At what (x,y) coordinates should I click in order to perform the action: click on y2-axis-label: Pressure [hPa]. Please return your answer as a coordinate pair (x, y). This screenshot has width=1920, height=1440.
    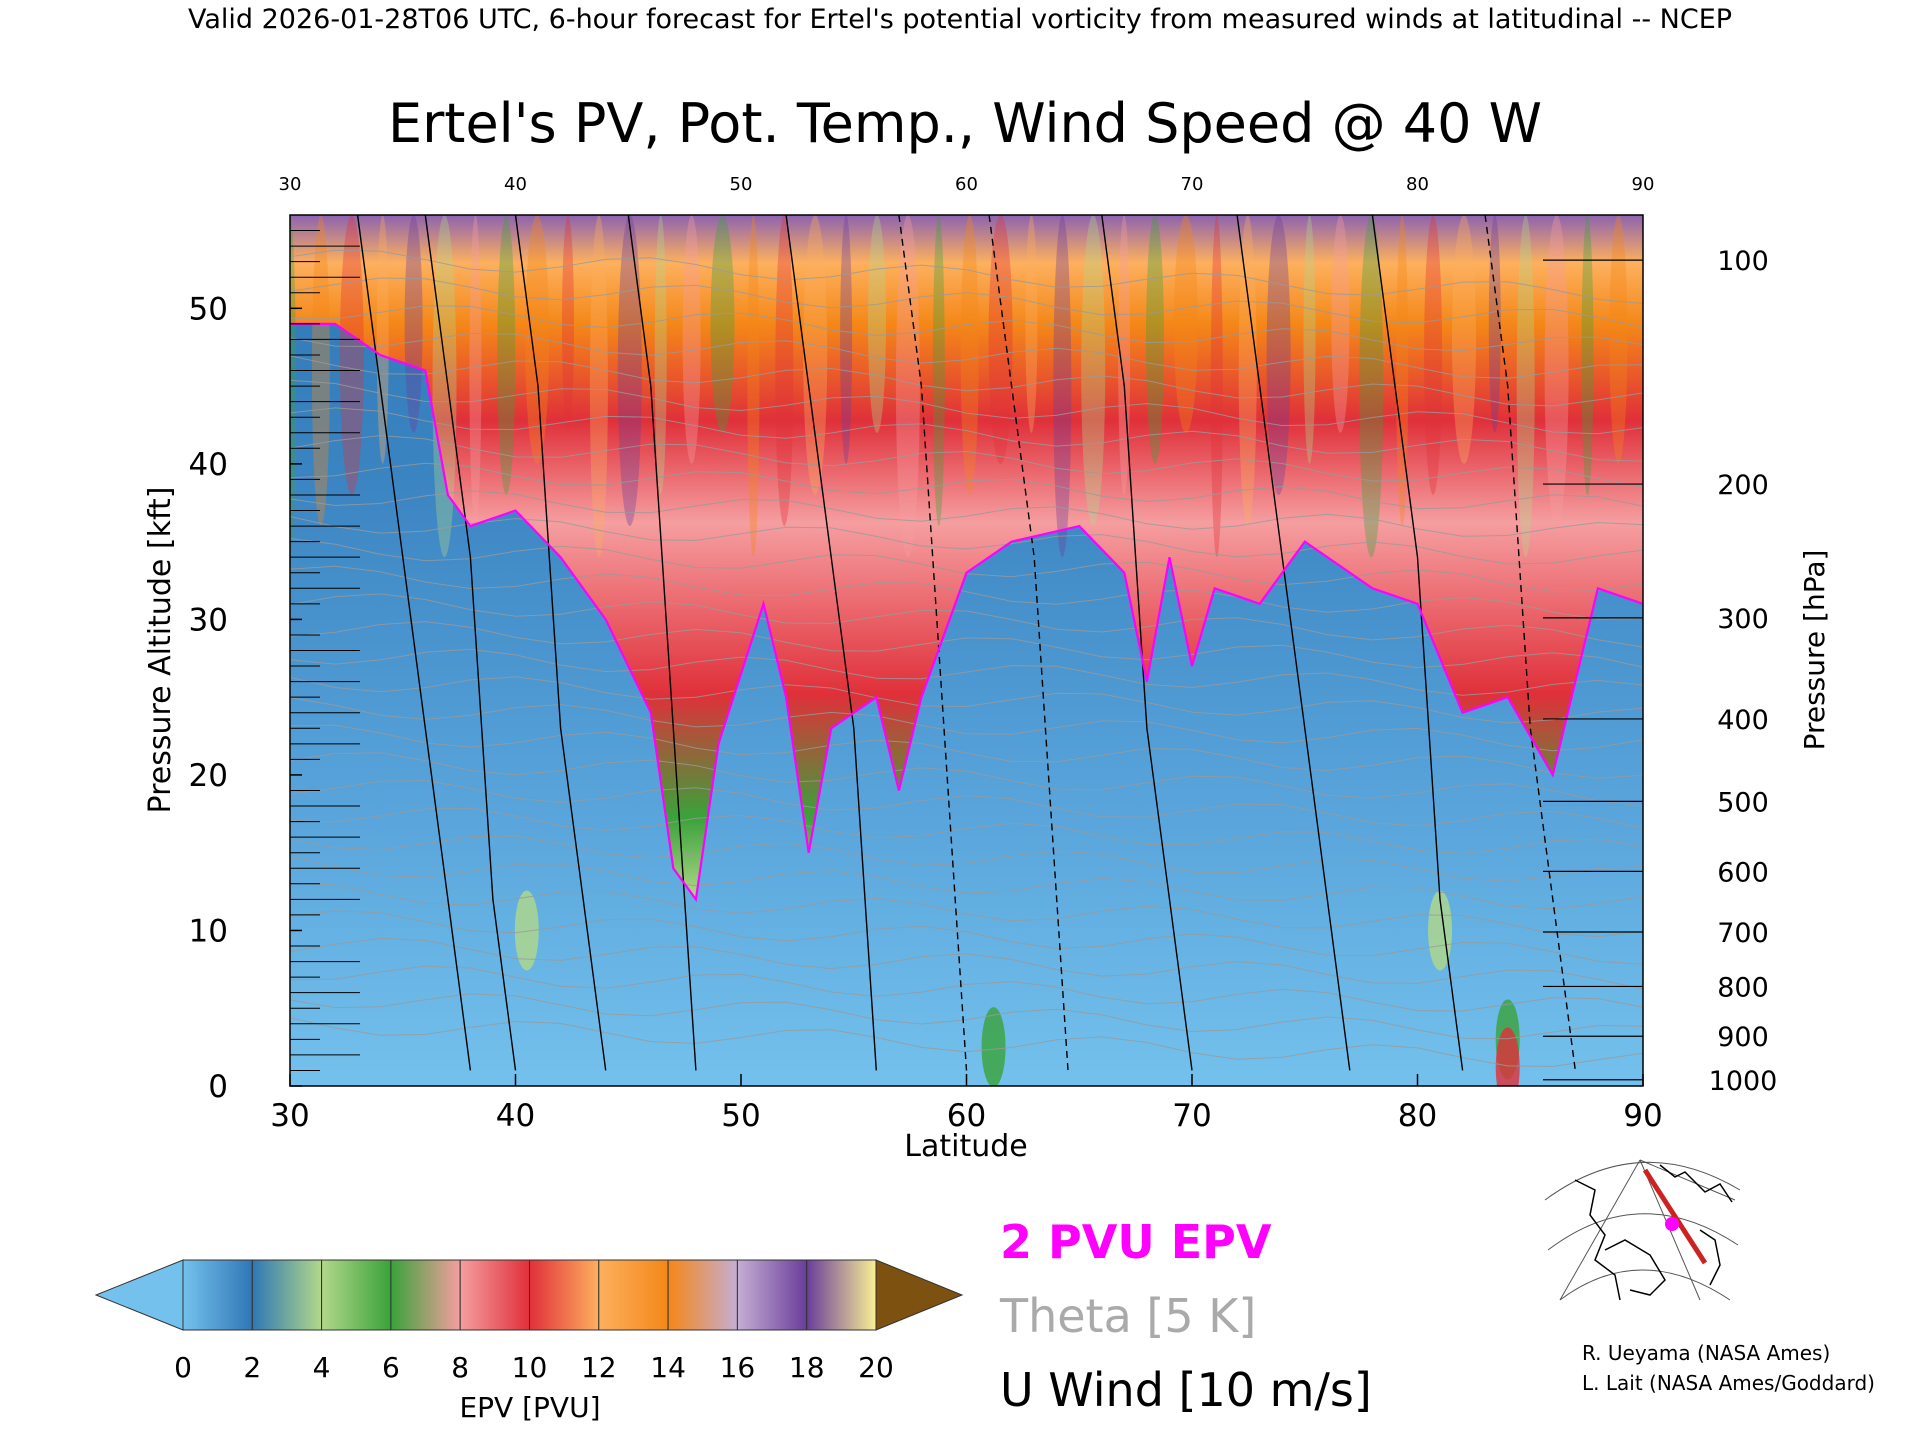
    Looking at the image, I should click on (1814, 650).